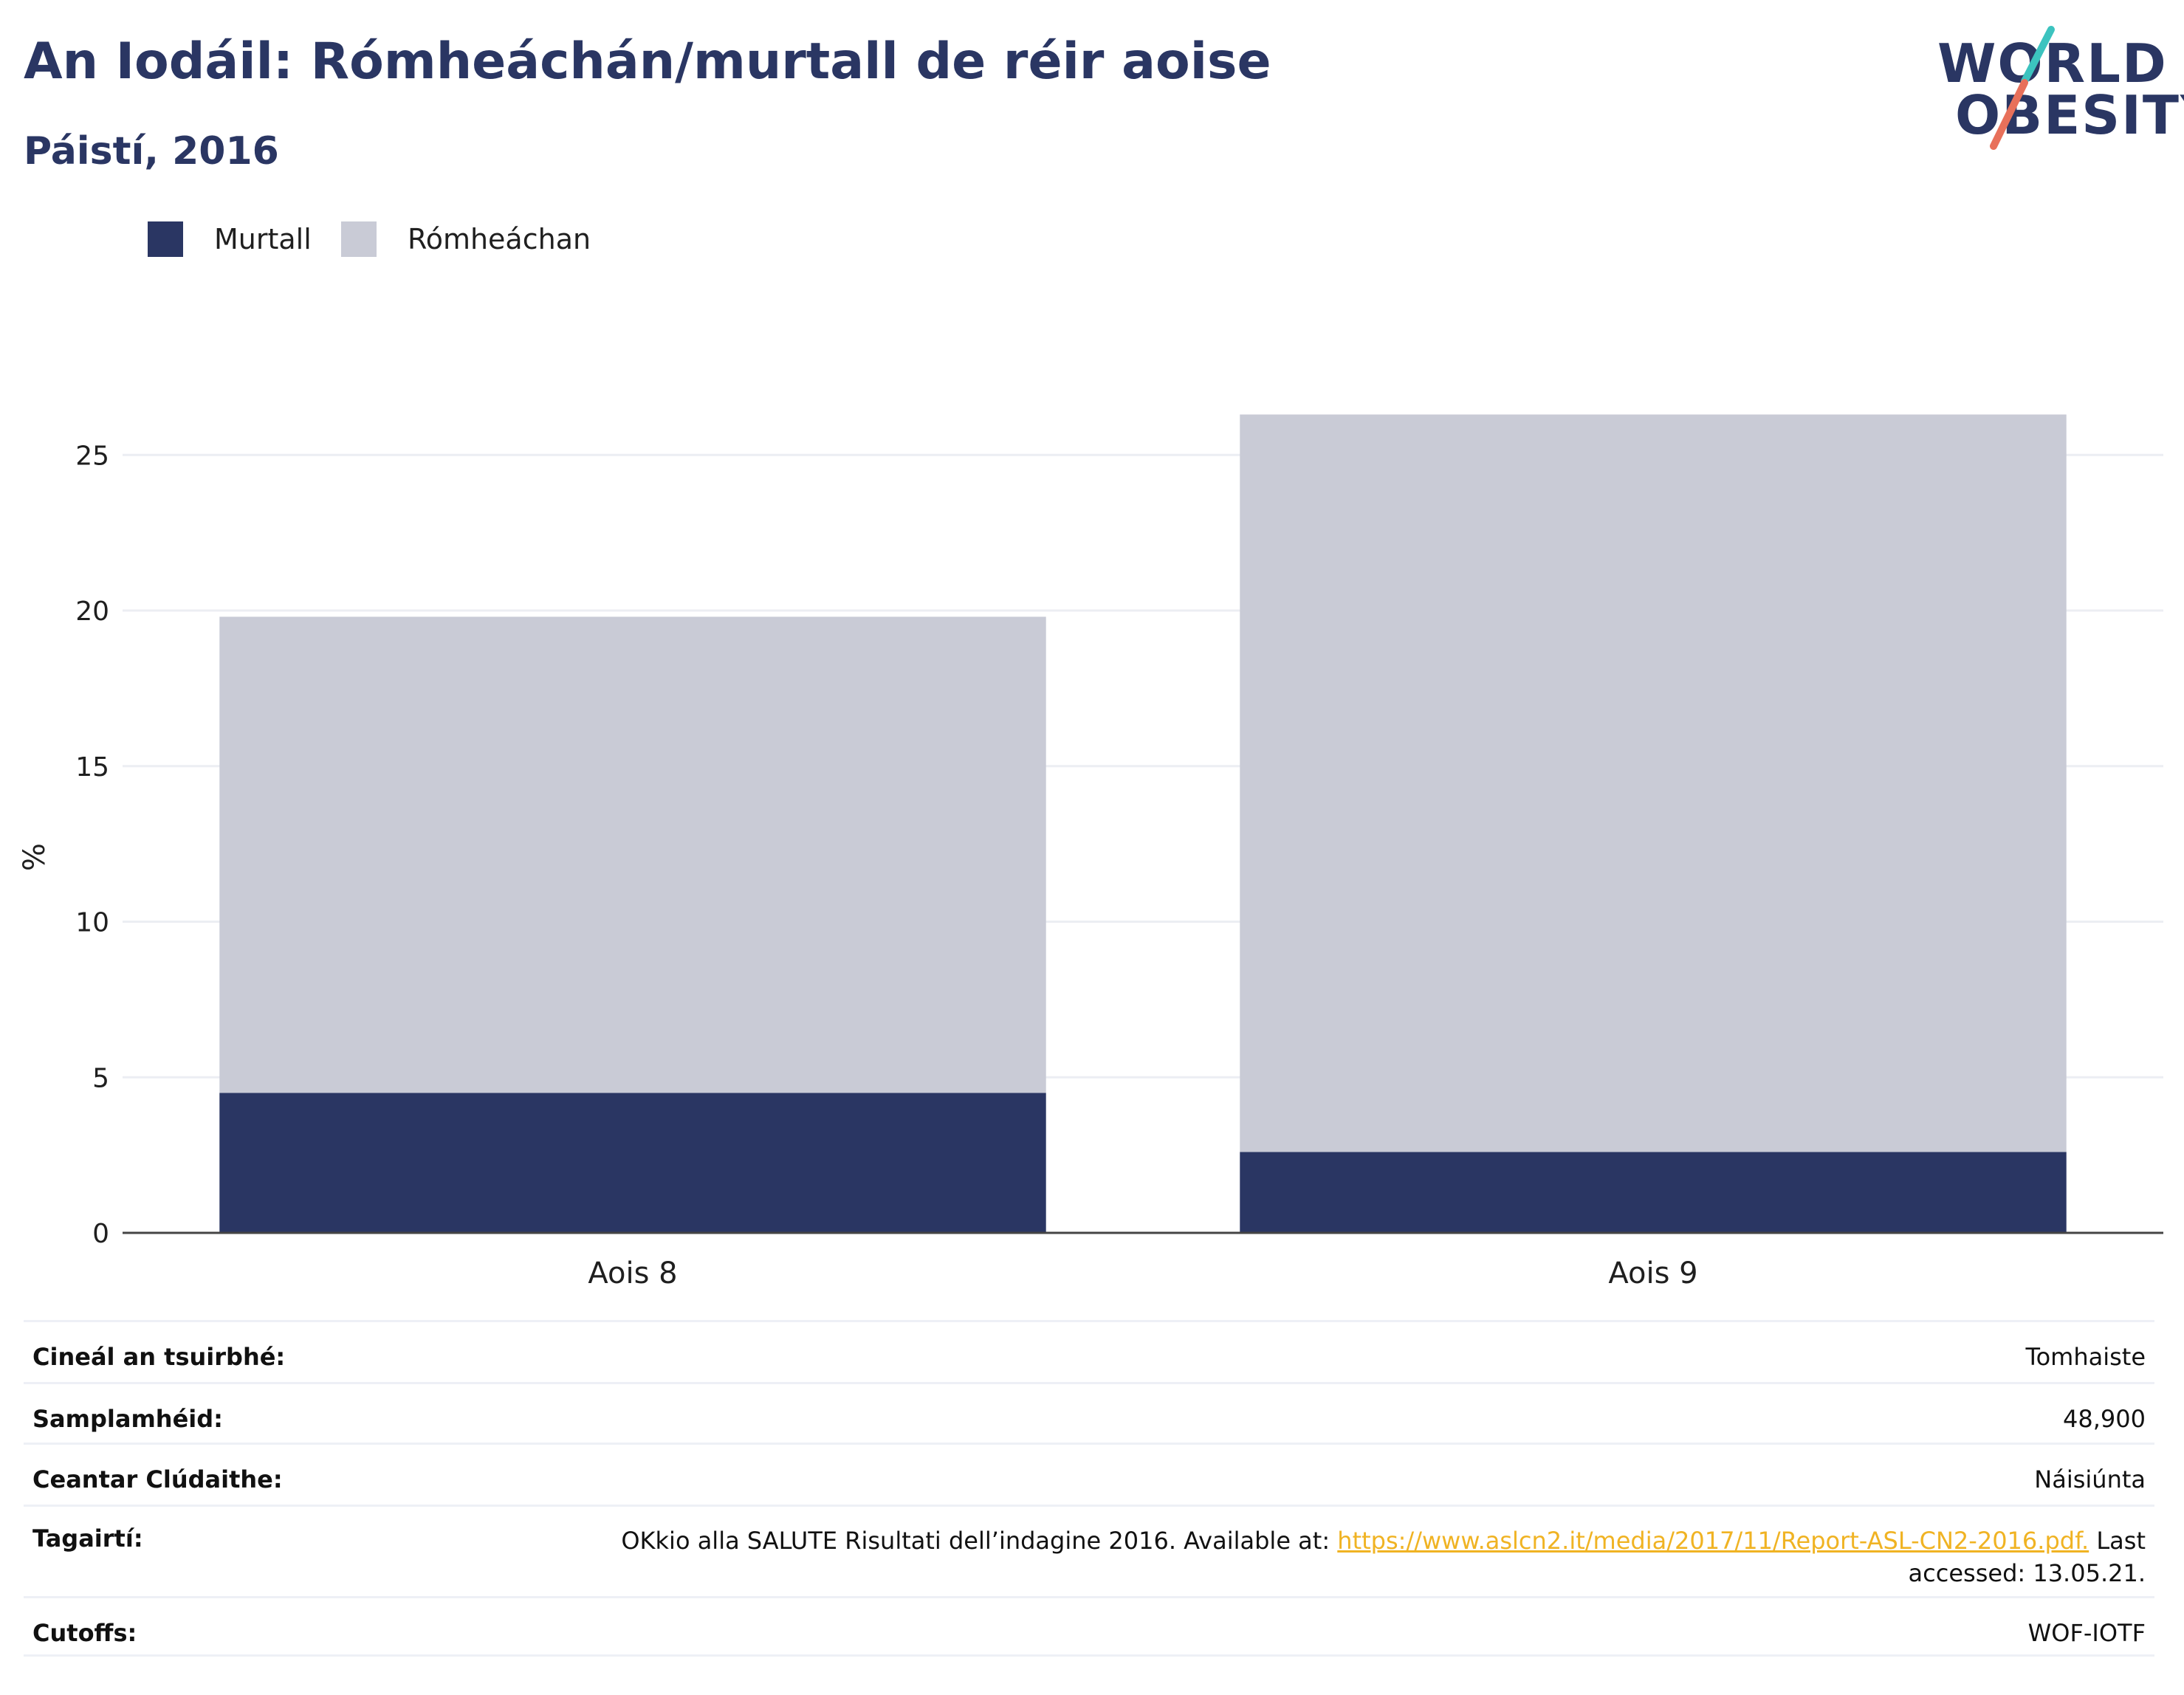  I want to click on logo-slash-icon, so click(2023, 88).